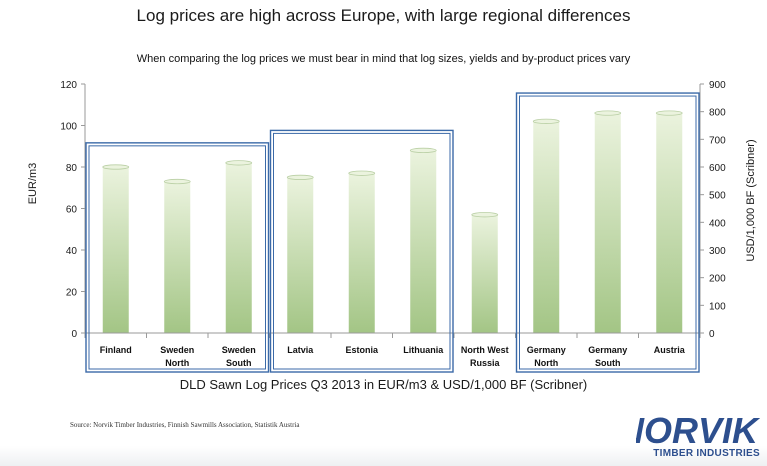 This screenshot has width=767, height=466. Describe the element at coordinates (717, 251) in the screenshot. I see `y2-tick-label: 300` at that location.